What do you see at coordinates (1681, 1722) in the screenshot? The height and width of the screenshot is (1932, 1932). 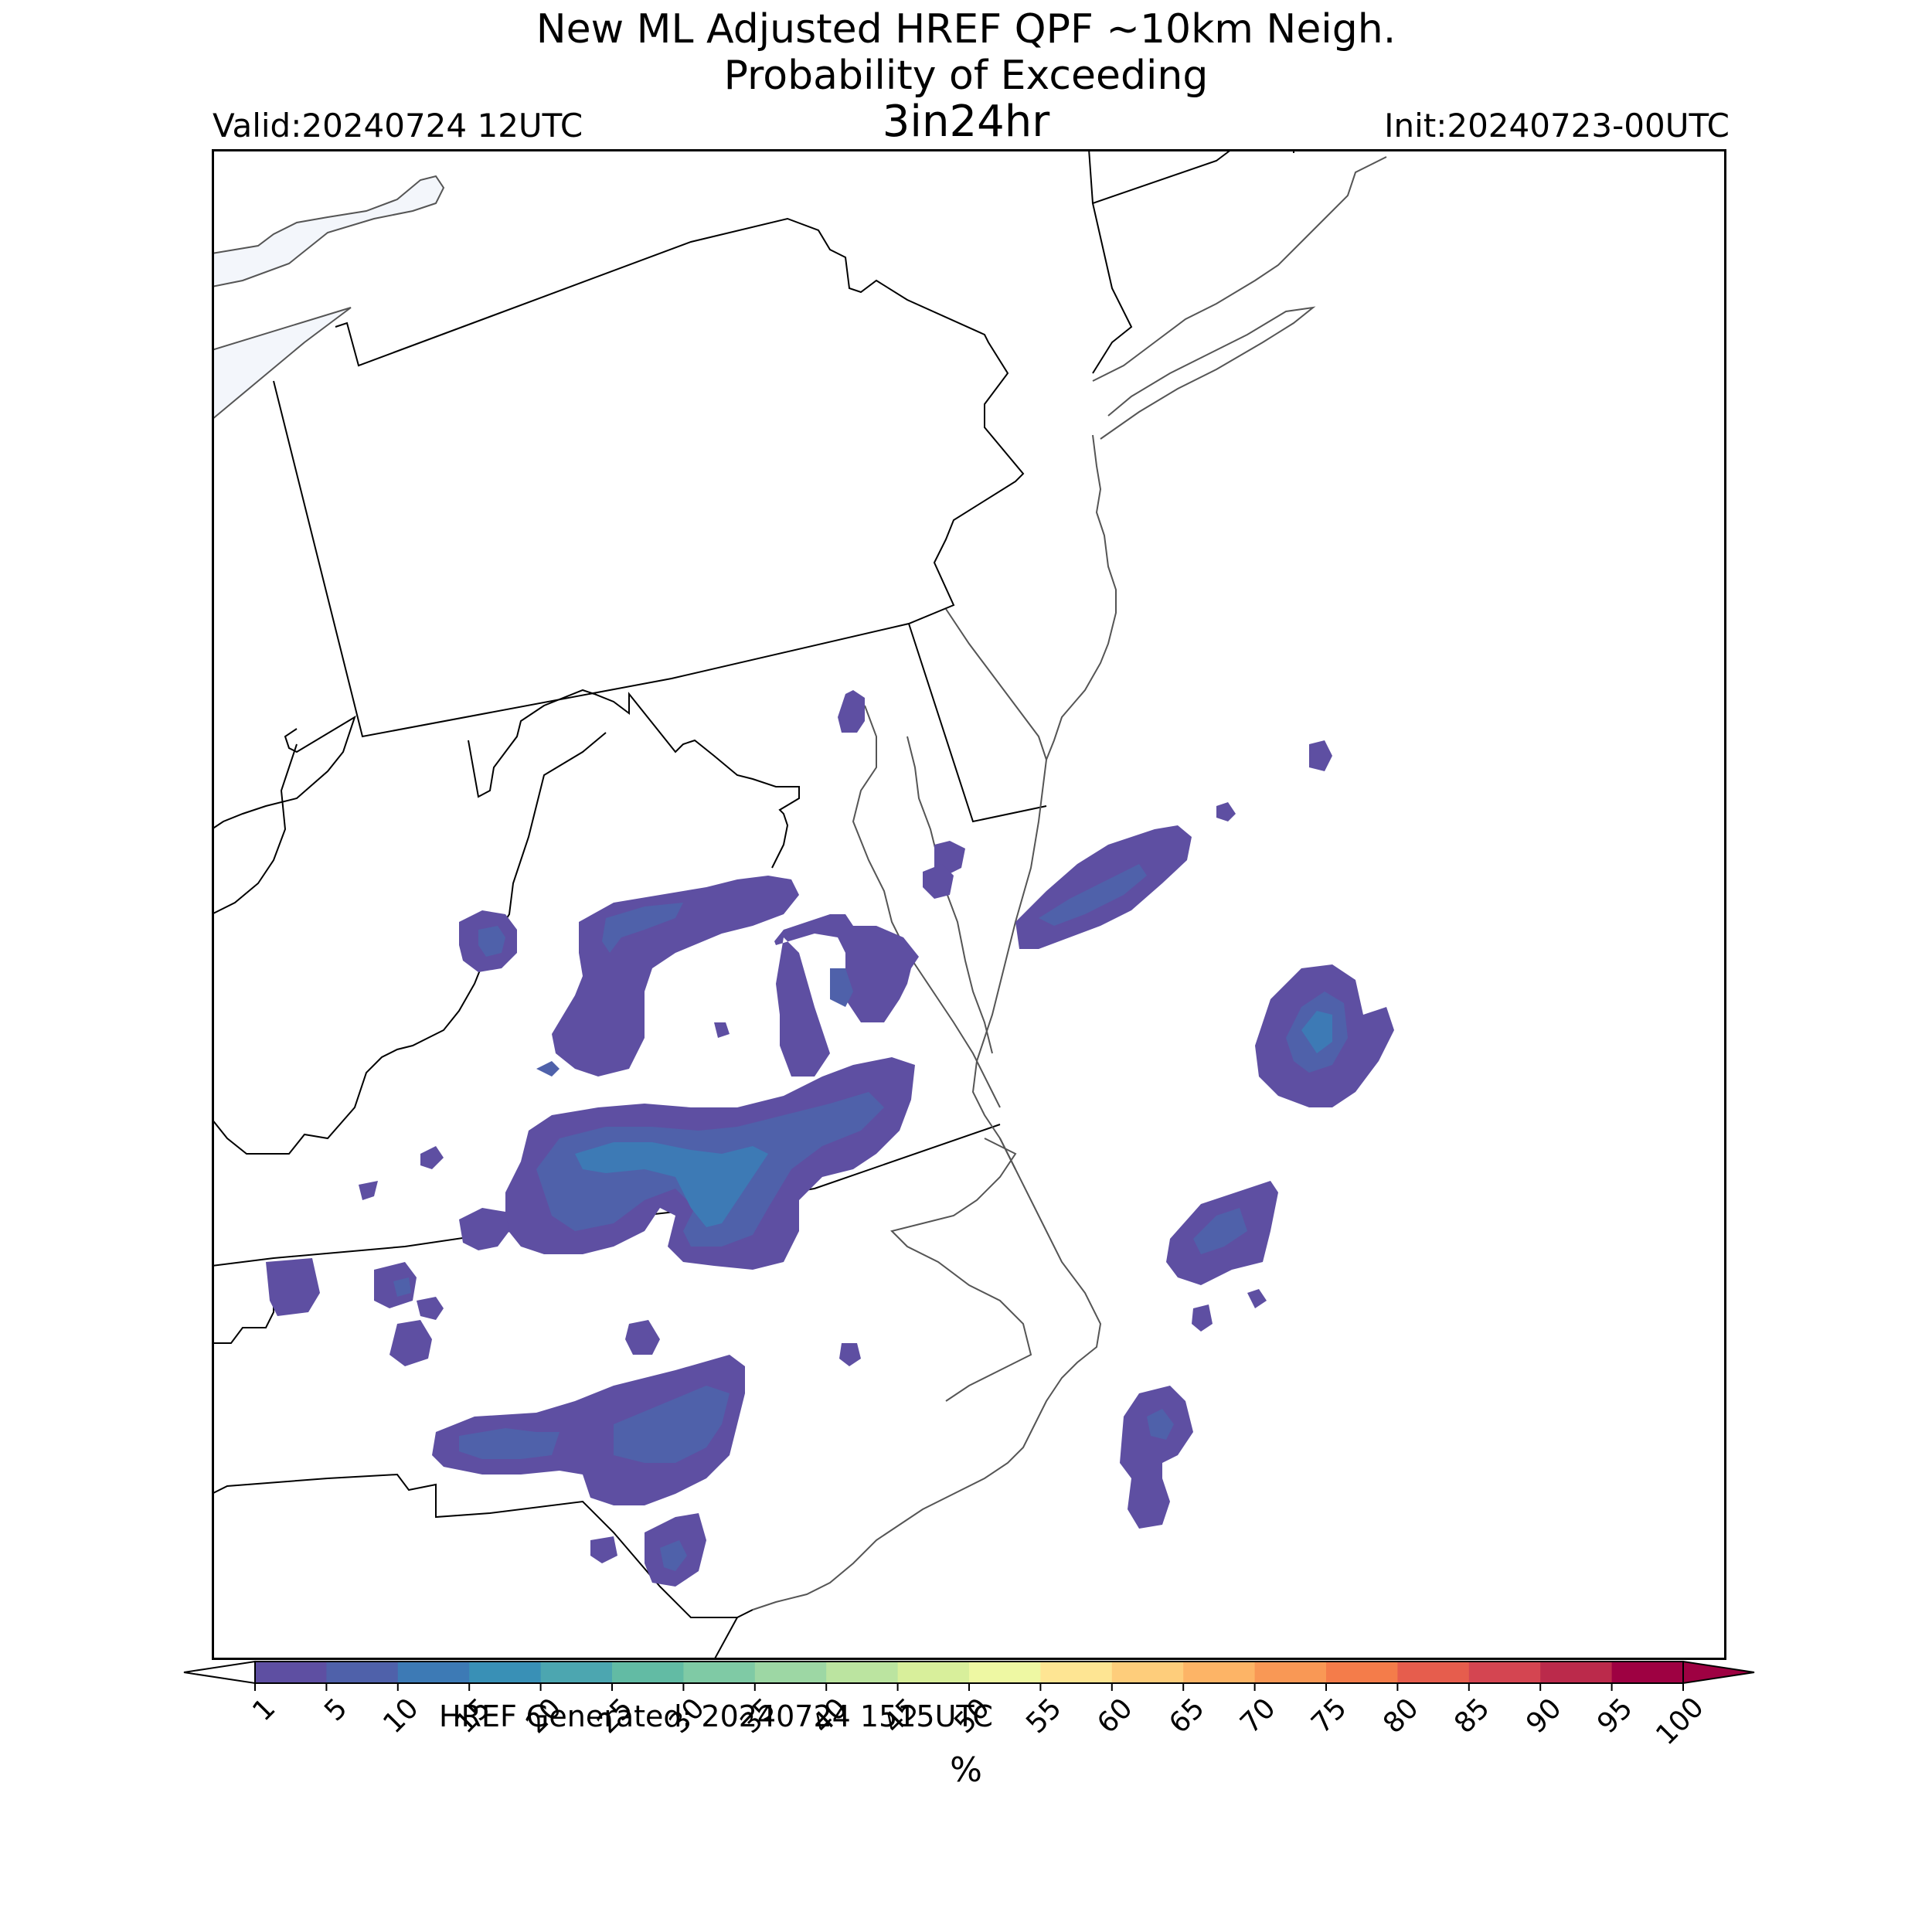 I see `colorbar-tick-label: 100` at bounding box center [1681, 1722].